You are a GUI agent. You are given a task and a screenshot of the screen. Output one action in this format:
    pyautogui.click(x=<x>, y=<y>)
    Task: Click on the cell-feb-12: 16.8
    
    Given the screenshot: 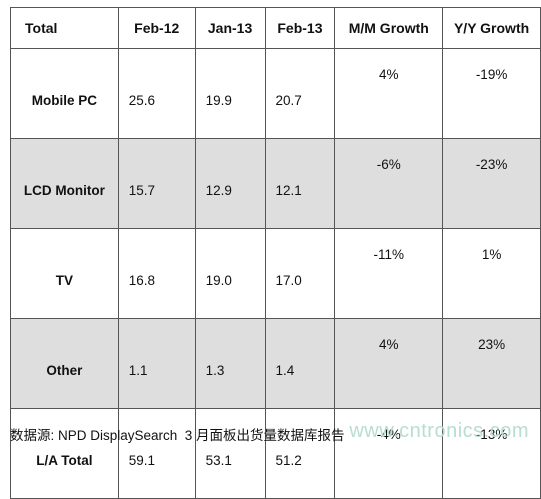 What is the action you would take?
    pyautogui.click(x=156, y=273)
    